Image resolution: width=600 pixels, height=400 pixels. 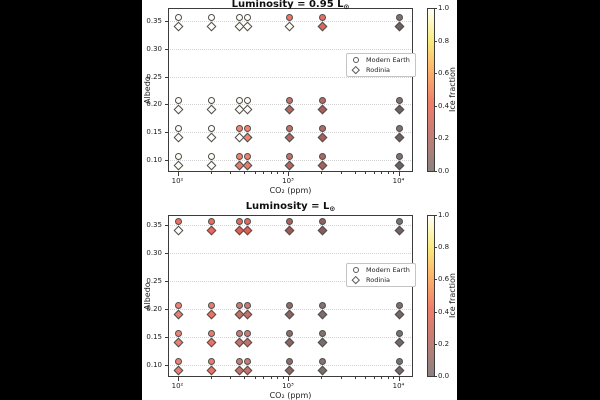 I want to click on diamond-glyph, so click(x=356, y=70).